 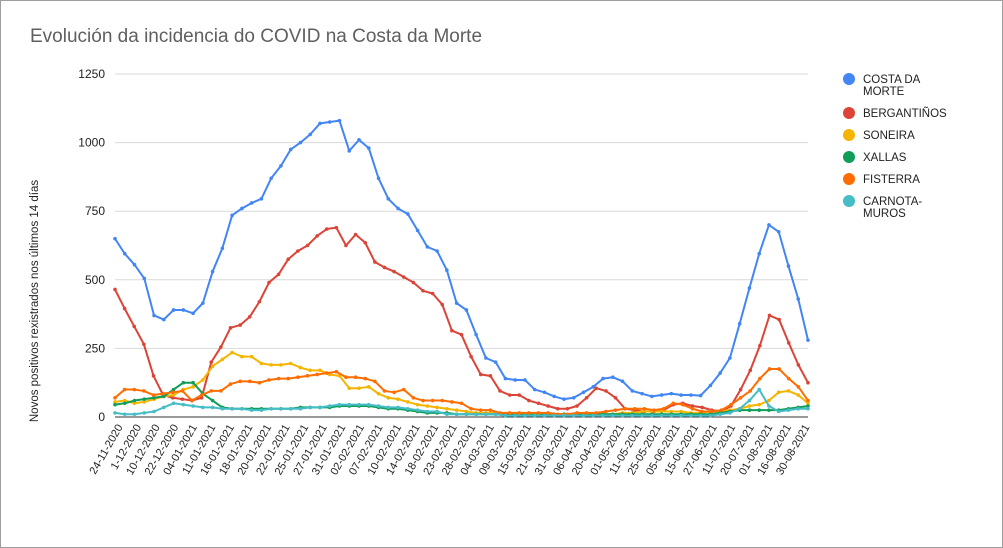 What do you see at coordinates (891, 180) in the screenshot?
I see `legend-label: FISTERRA` at bounding box center [891, 180].